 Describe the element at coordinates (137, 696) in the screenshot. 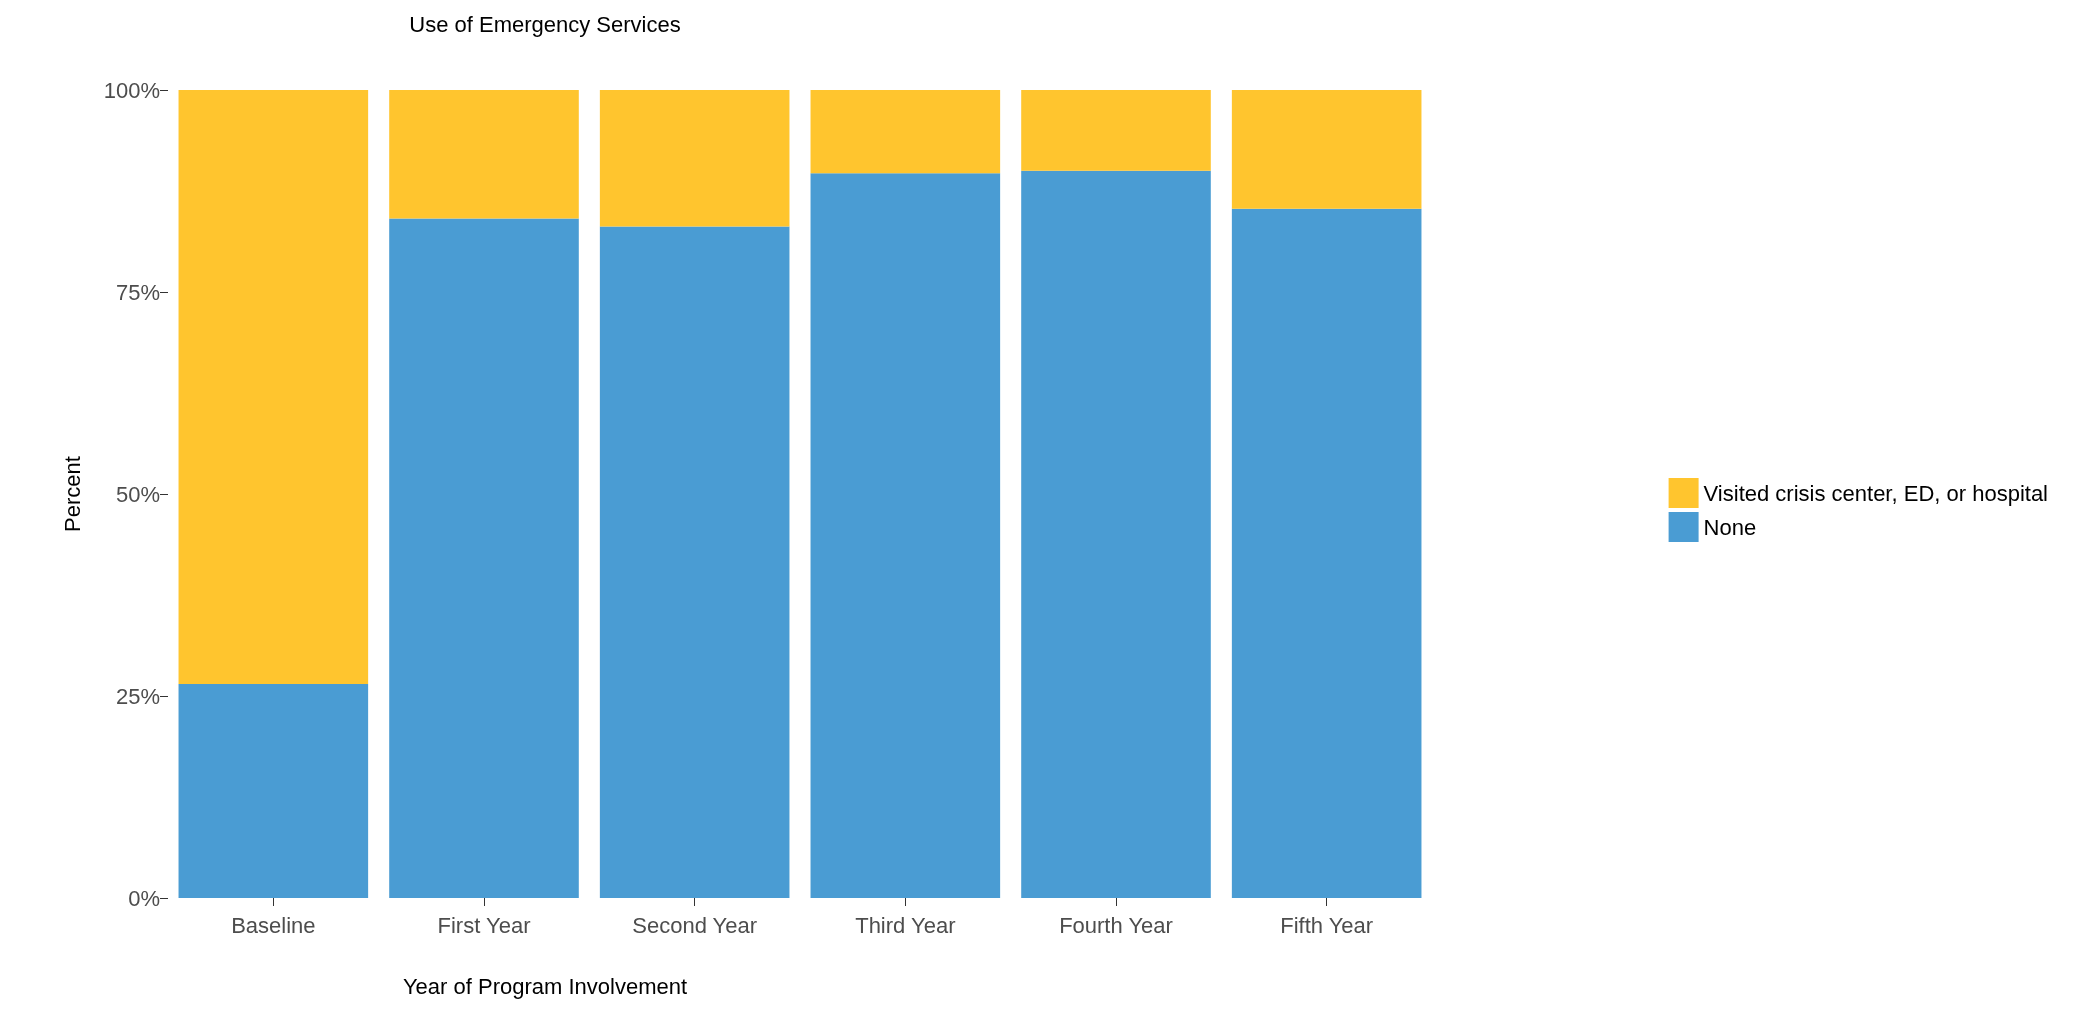

I see `y-tick-label: 25%` at that location.